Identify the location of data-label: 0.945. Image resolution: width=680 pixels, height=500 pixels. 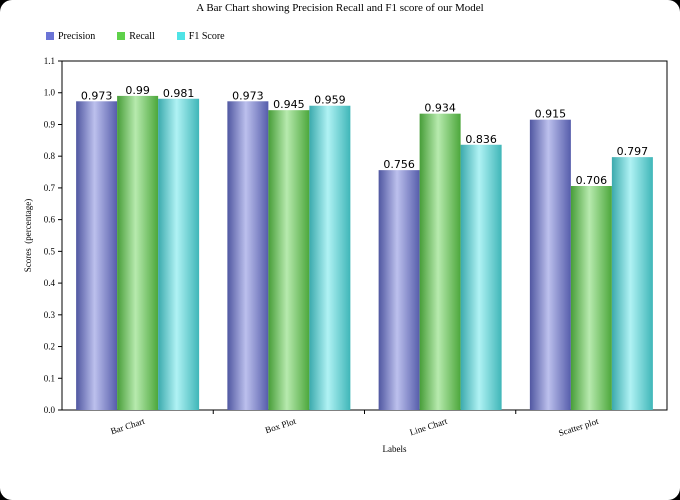
(289, 104).